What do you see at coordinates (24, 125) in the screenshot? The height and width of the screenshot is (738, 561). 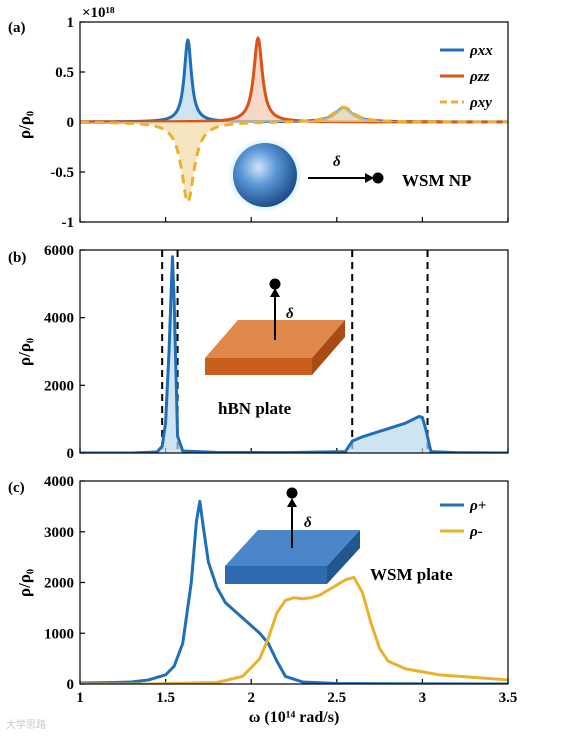 I see `panel-a-ylabel: ρ/ρ₀` at bounding box center [24, 125].